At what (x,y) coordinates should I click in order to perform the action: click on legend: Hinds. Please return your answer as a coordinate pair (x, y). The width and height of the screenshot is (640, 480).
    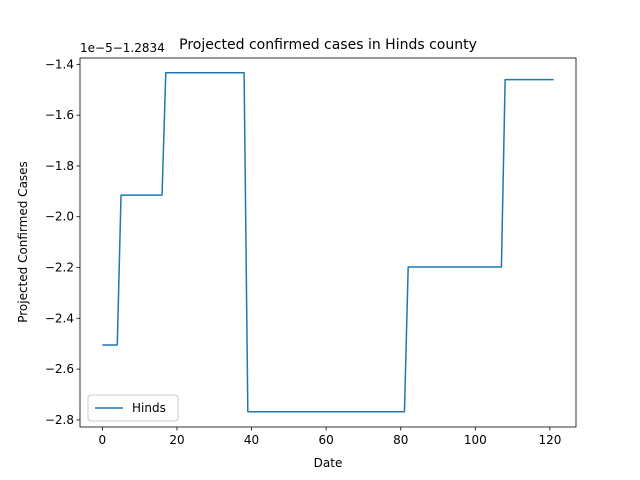
    Looking at the image, I should click on (133, 408).